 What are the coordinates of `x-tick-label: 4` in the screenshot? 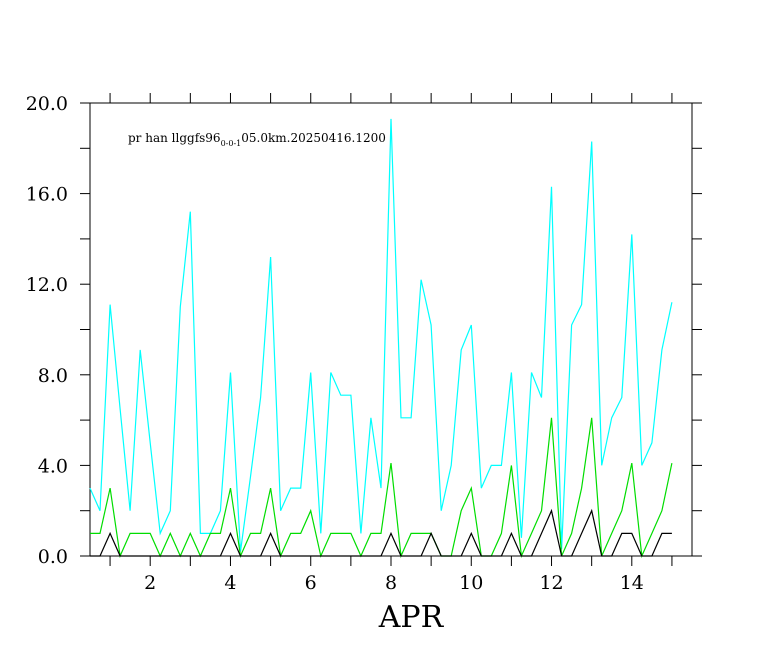 It's located at (230, 583).